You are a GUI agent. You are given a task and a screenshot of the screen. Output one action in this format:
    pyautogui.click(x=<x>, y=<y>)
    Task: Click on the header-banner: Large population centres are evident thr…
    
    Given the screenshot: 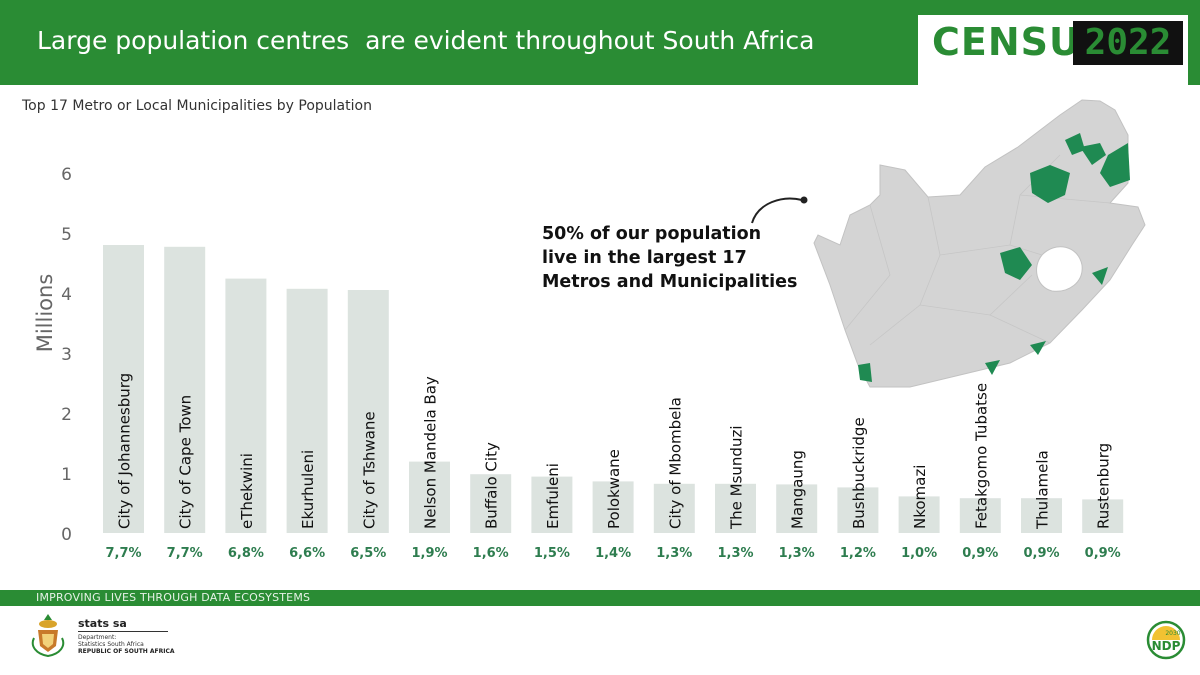 What is the action you would take?
    pyautogui.click(x=600, y=42)
    